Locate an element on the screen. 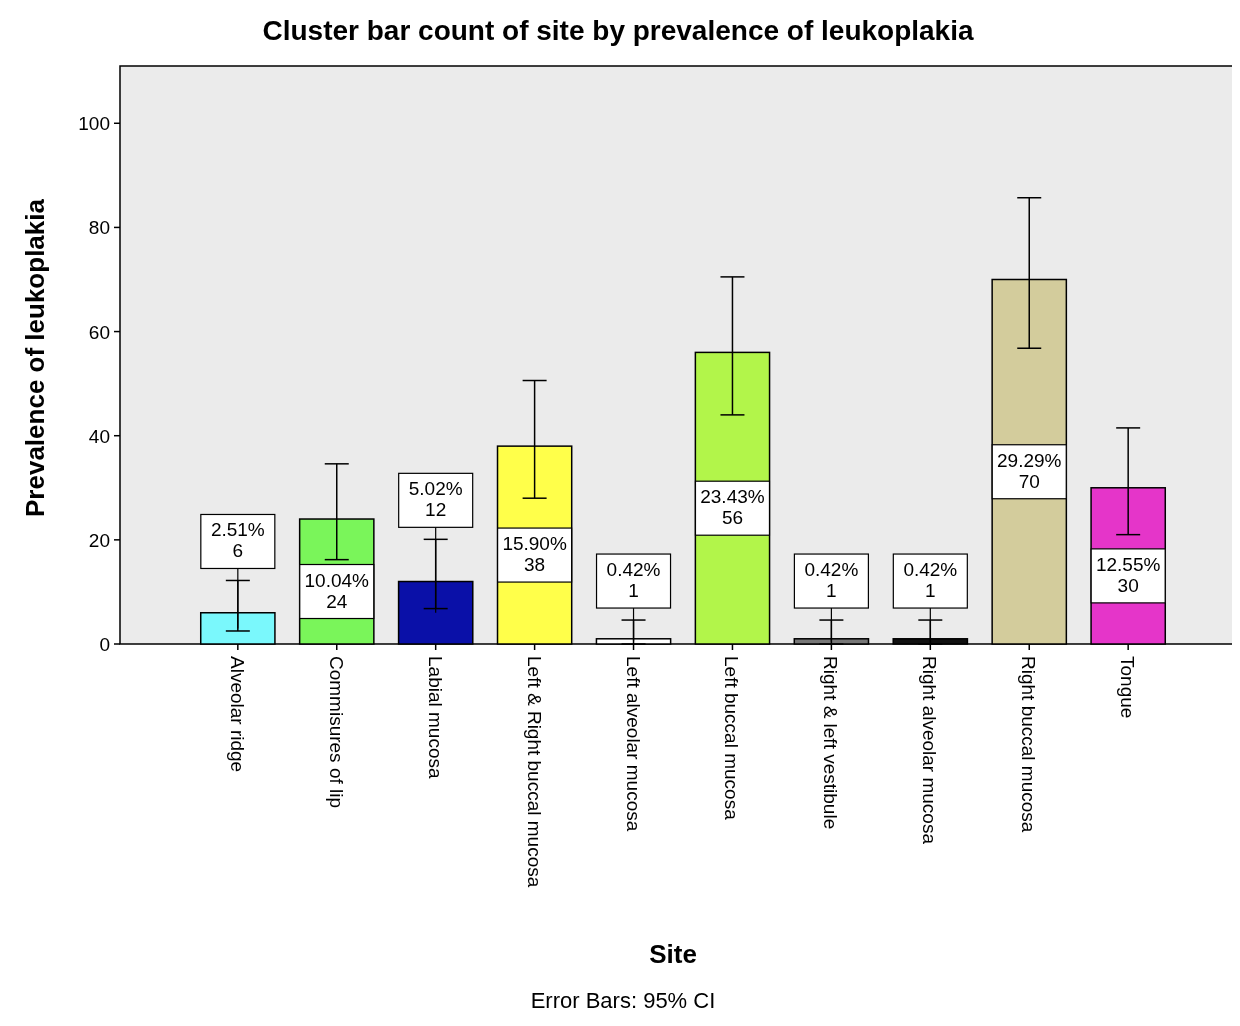 This screenshot has height=1026, width=1240. data-label: 29.29% 70 is located at coordinates (1029, 470).